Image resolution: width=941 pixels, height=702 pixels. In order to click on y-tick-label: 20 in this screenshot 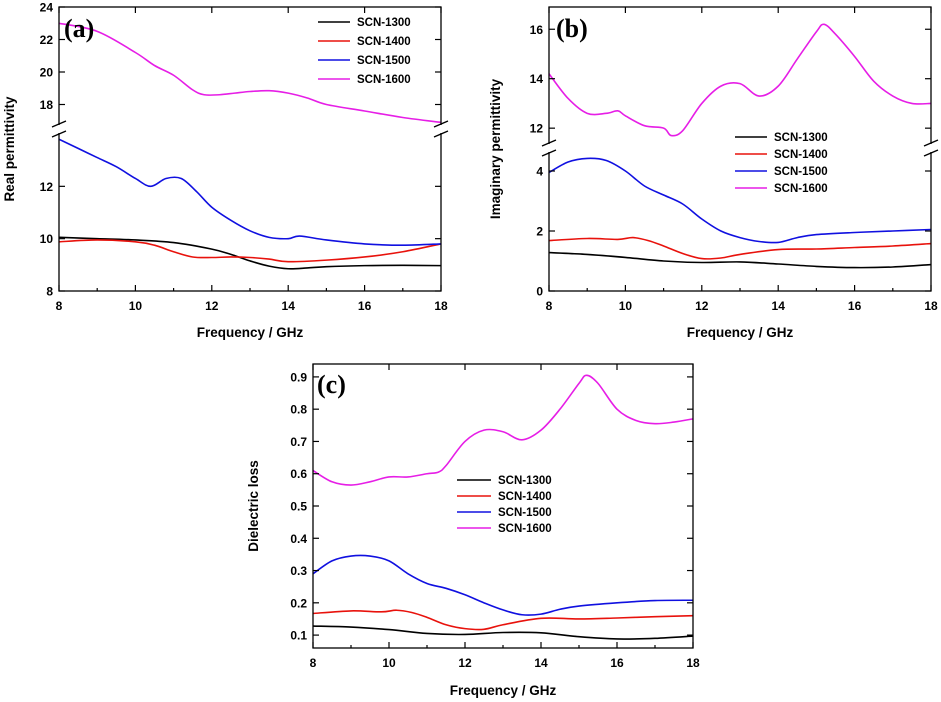, I will do `click(47, 73)`.